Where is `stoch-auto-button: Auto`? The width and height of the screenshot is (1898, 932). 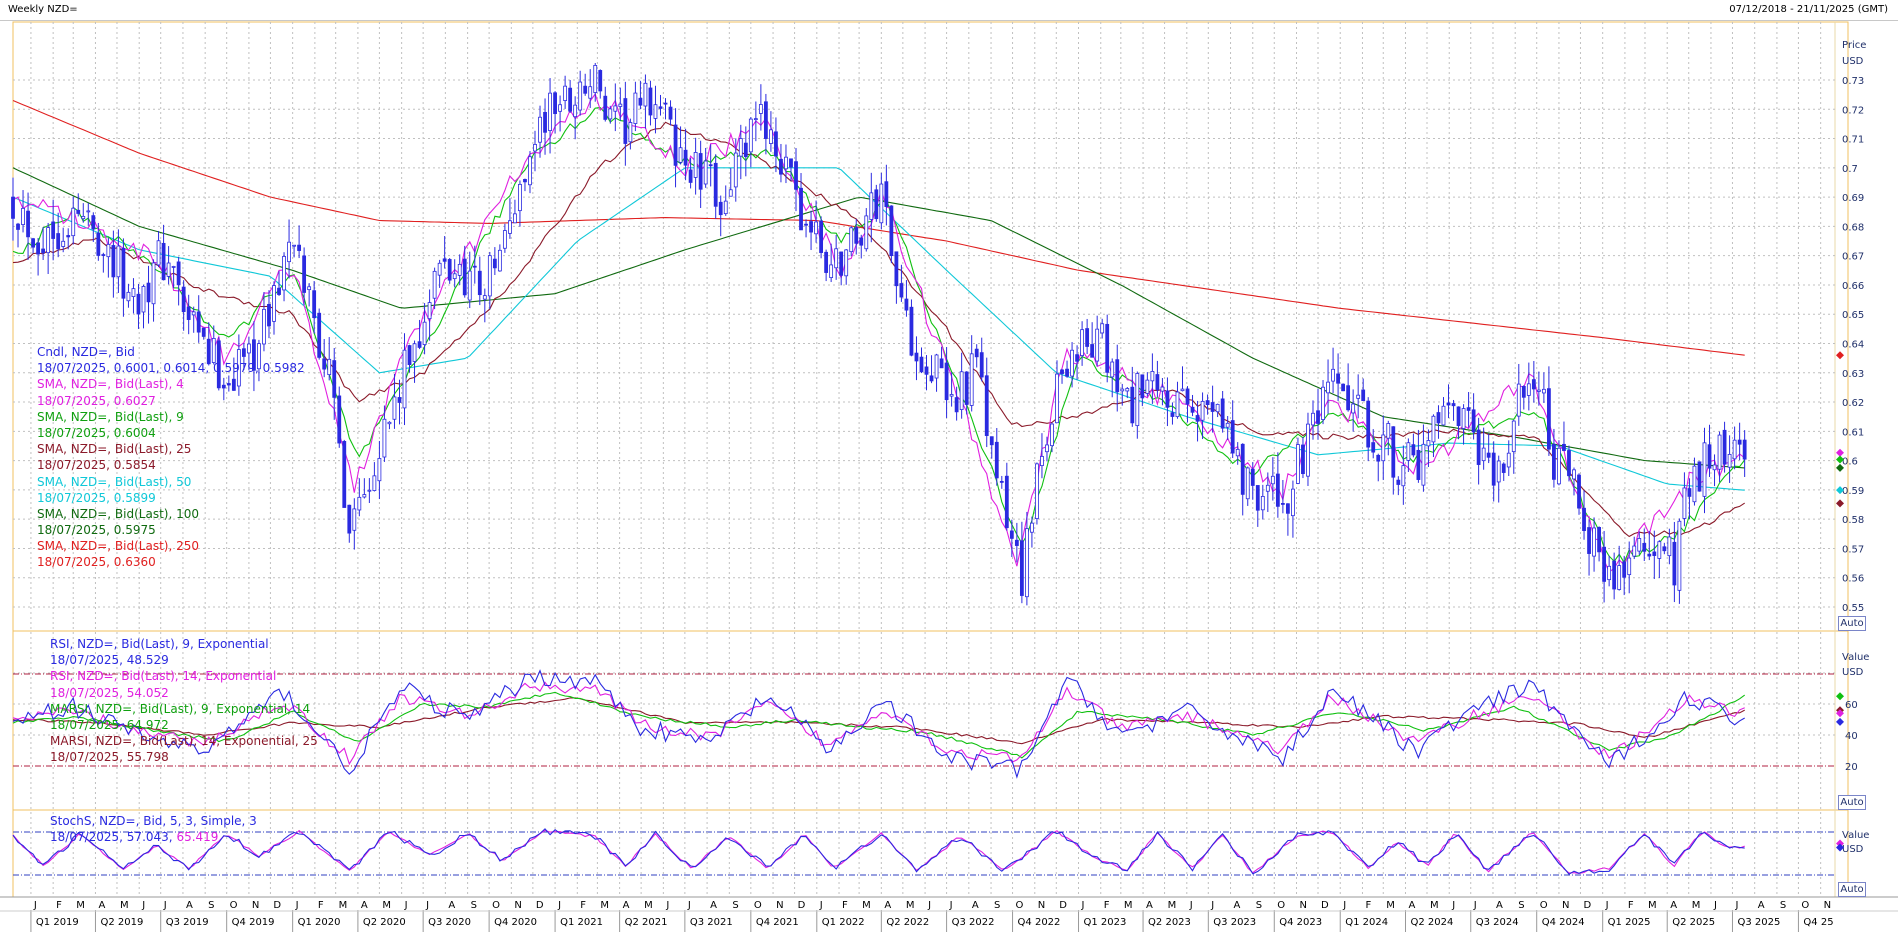
stoch-auto-button: Auto is located at coordinates (1852, 889).